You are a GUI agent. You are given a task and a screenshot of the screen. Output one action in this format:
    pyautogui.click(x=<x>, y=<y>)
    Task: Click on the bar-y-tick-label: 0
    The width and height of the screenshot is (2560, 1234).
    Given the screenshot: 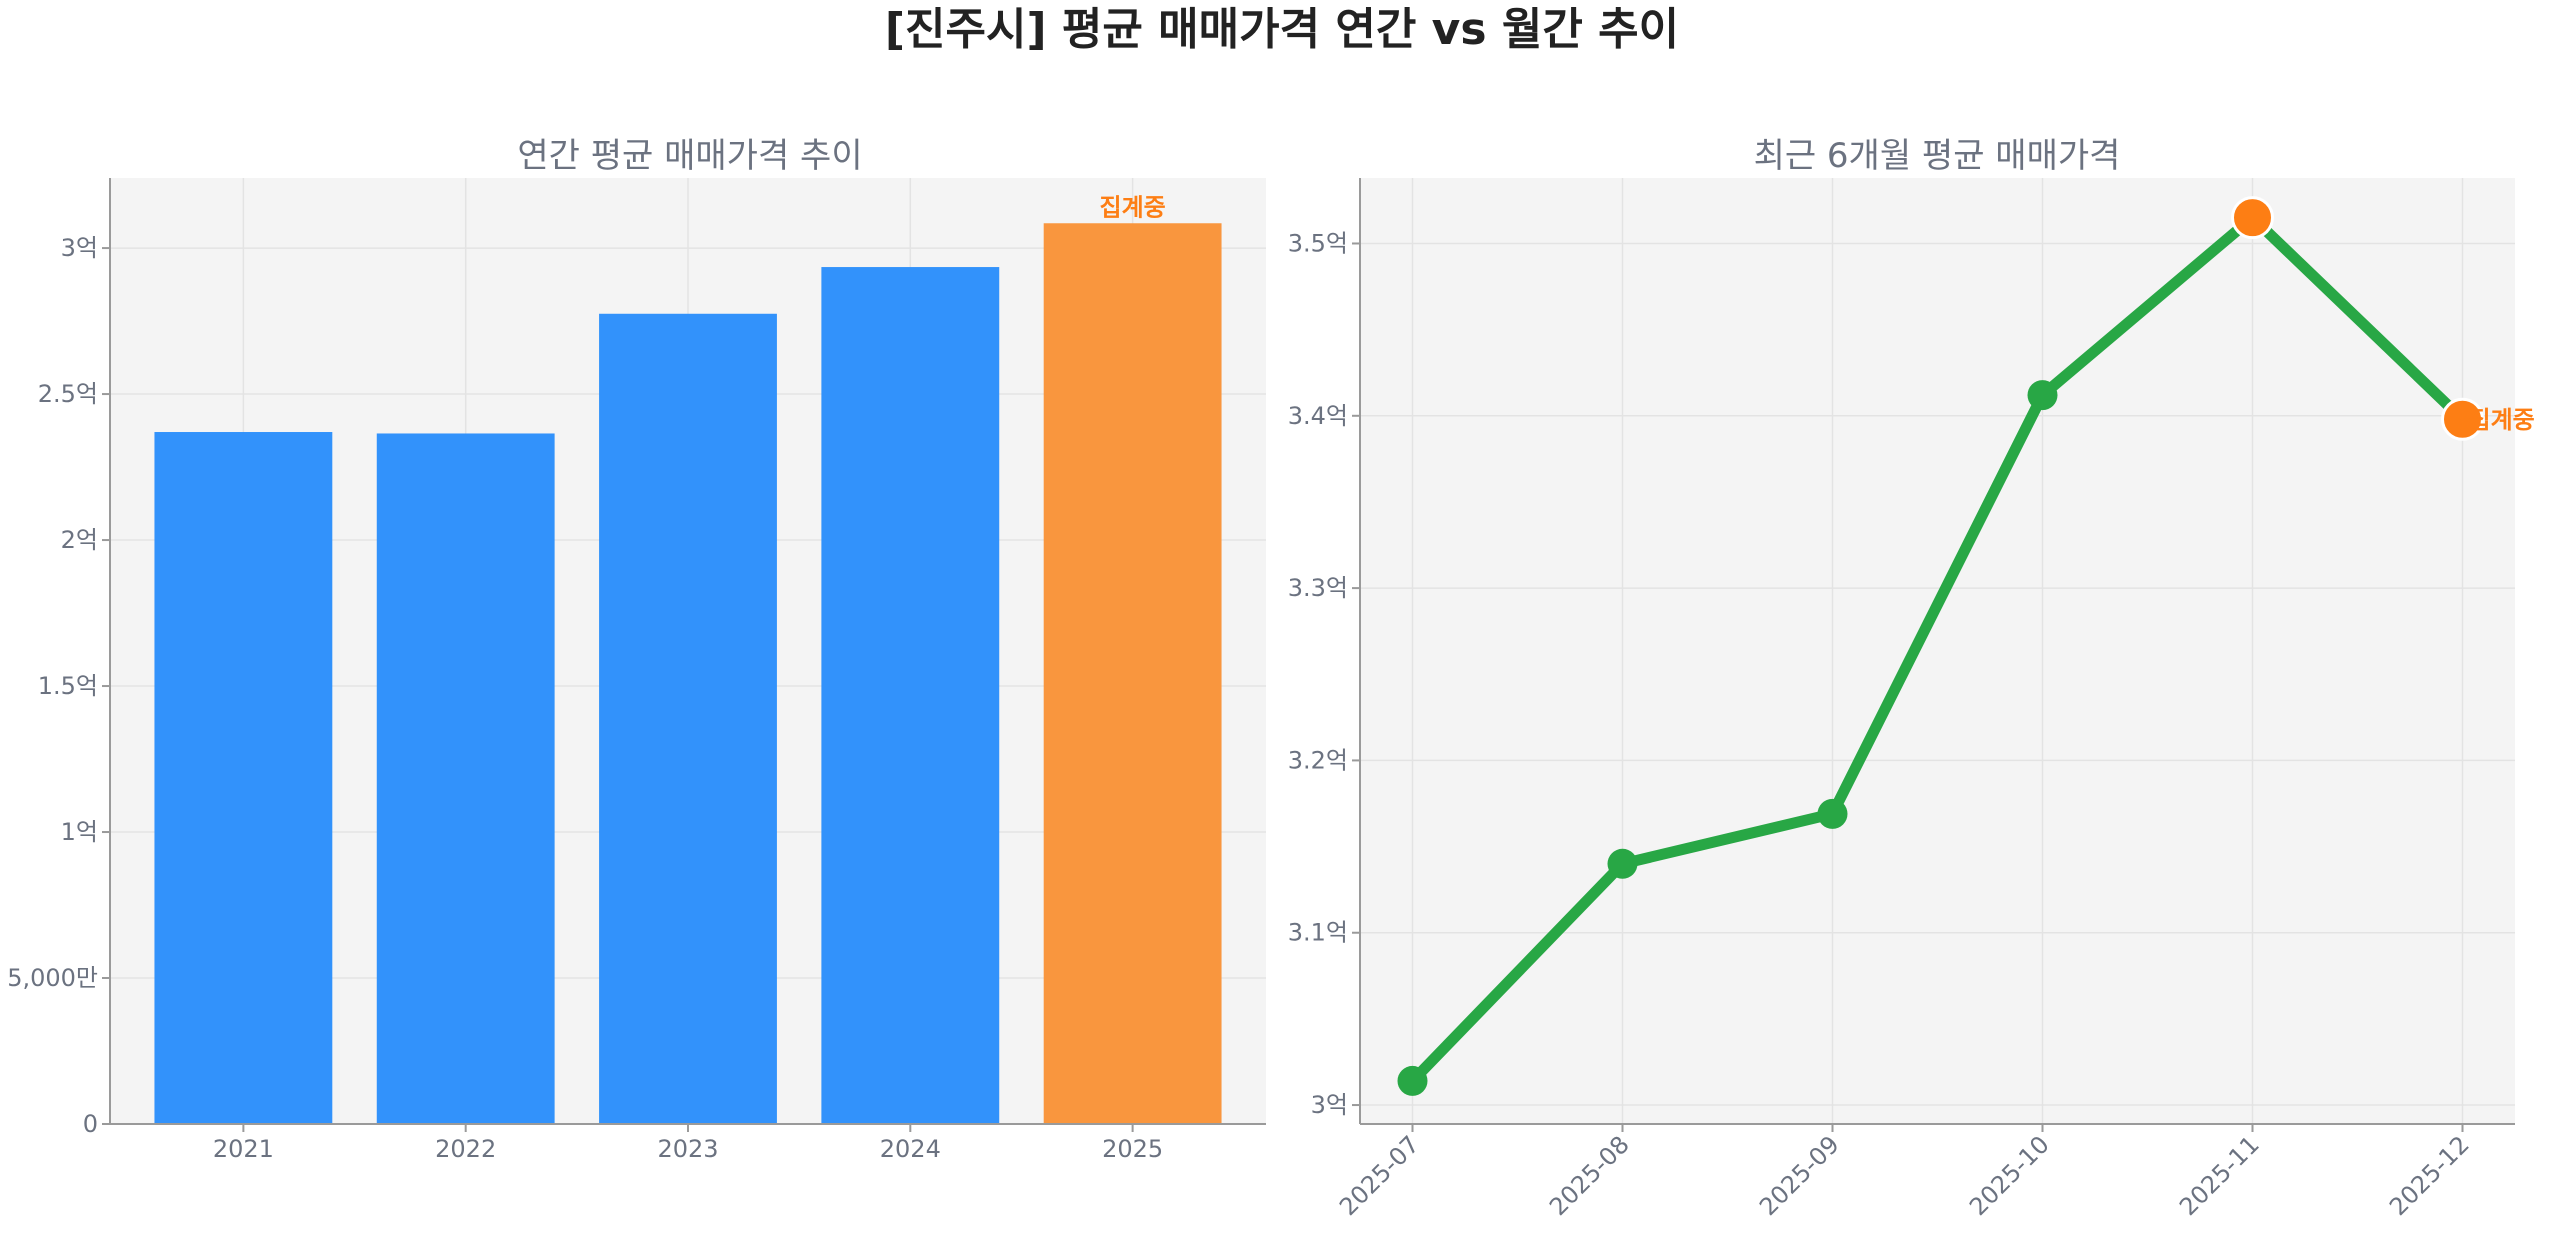 What is the action you would take?
    pyautogui.click(x=90, y=1124)
    